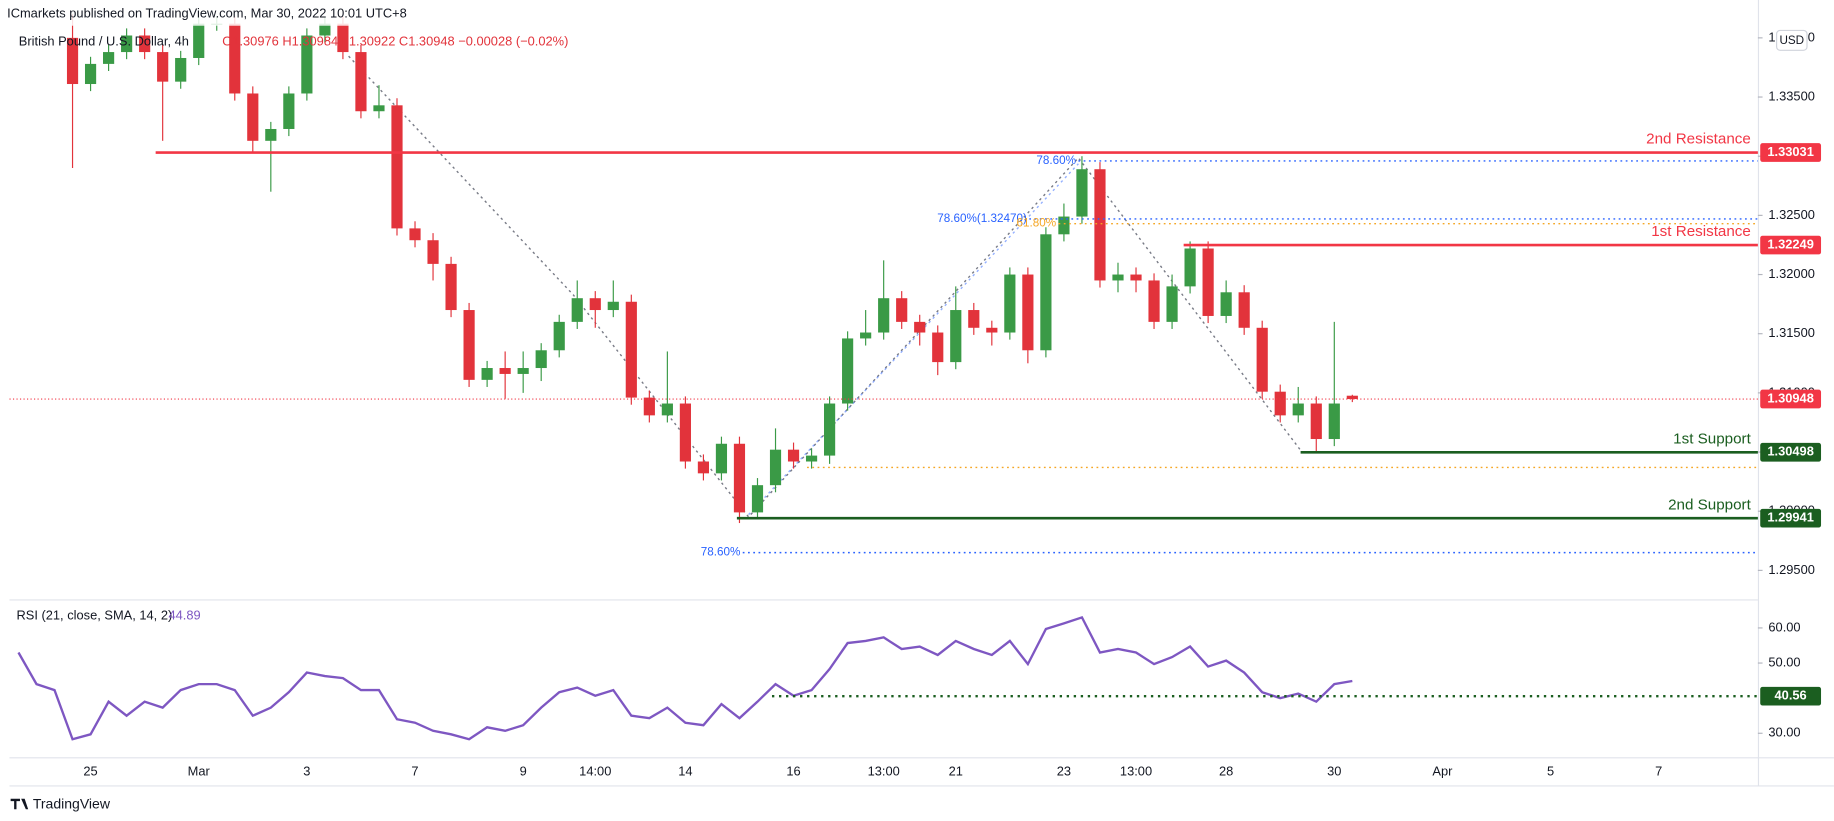 This screenshot has width=1834, height=821. I want to click on currency-button, so click(1792, 40).